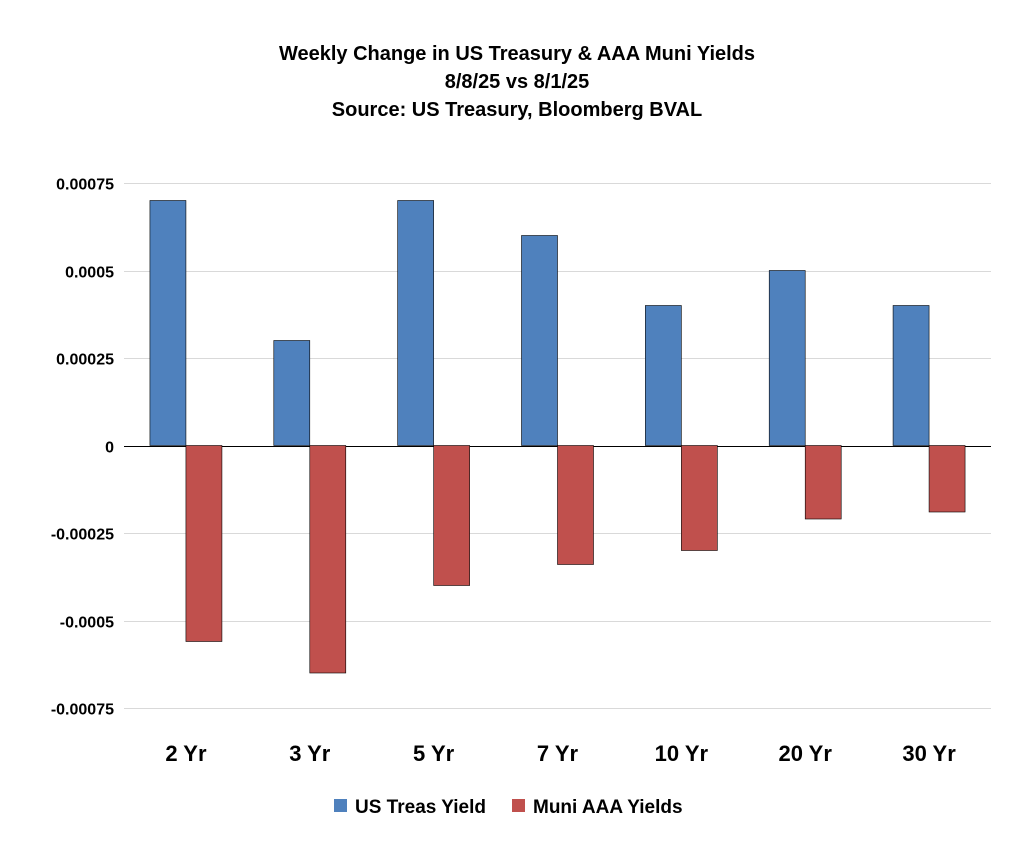  Describe the element at coordinates (517, 110) in the screenshot. I see `chart-title-line-3: Source: US Treasury, Bloomberg BVAL` at that location.